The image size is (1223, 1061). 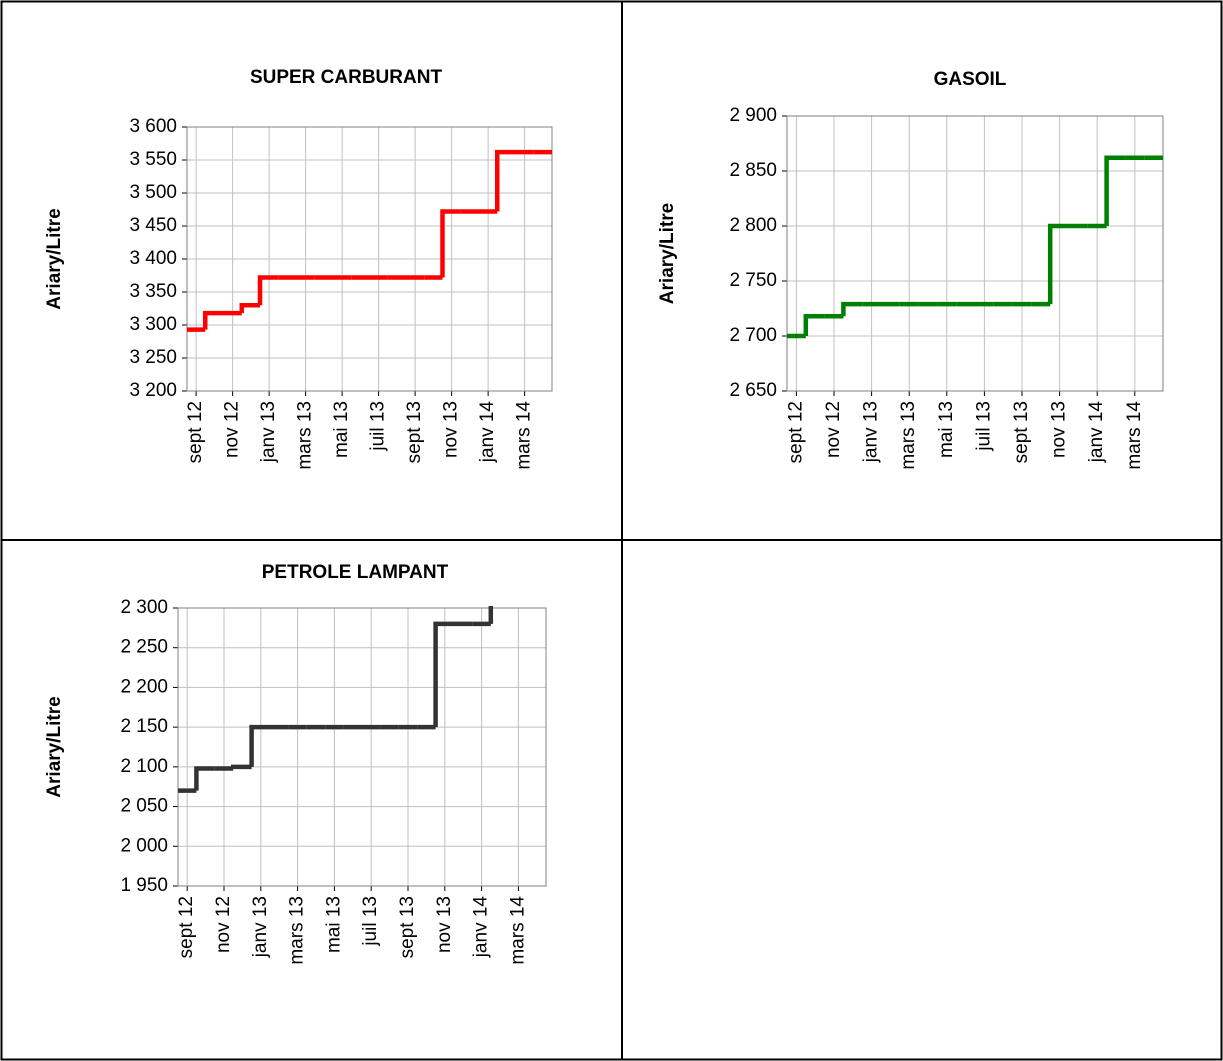 I want to click on y-tick-label: 3 350, so click(x=153, y=291).